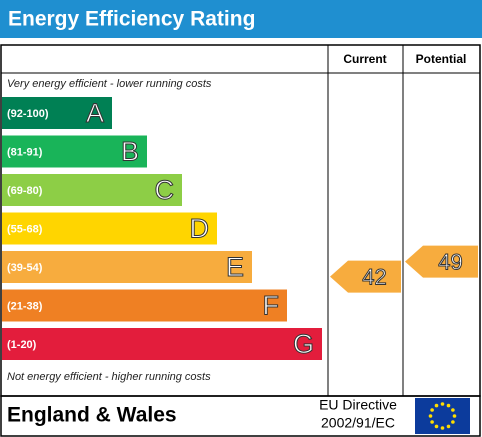 The image size is (482, 437). Describe the element at coordinates (200, 229) in the screenshot. I see `band-letter: D` at that location.